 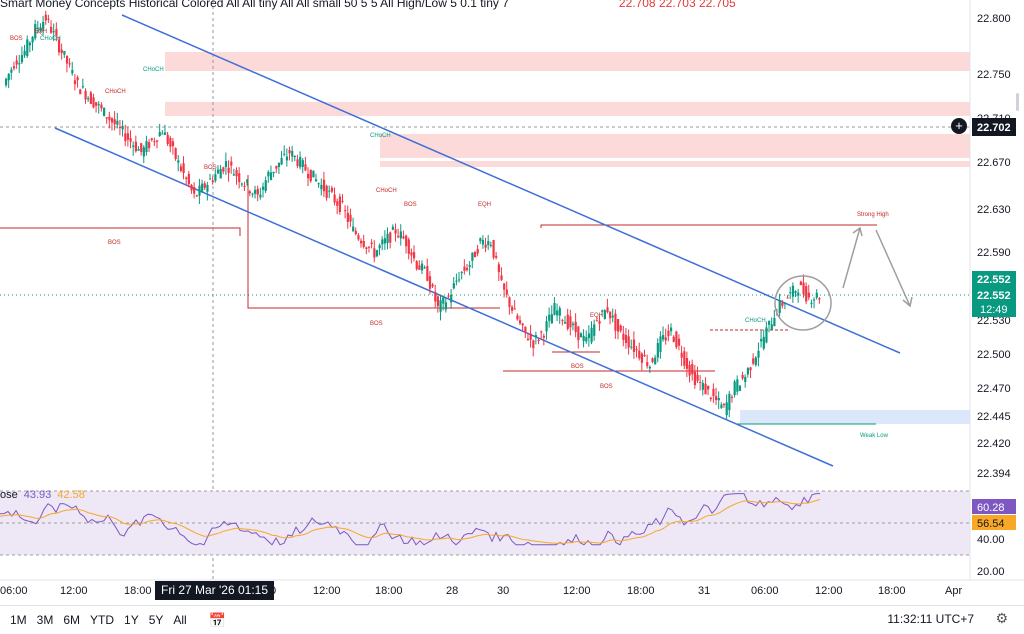 I want to click on rsi-source-label: ose, so click(x=9, y=495).